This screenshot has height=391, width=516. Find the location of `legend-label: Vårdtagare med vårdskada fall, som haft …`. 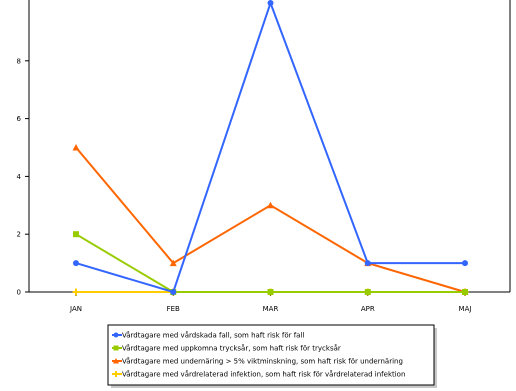

legend-label: Vårdtagare med vårdskada fall, som haft … is located at coordinates (213, 335).